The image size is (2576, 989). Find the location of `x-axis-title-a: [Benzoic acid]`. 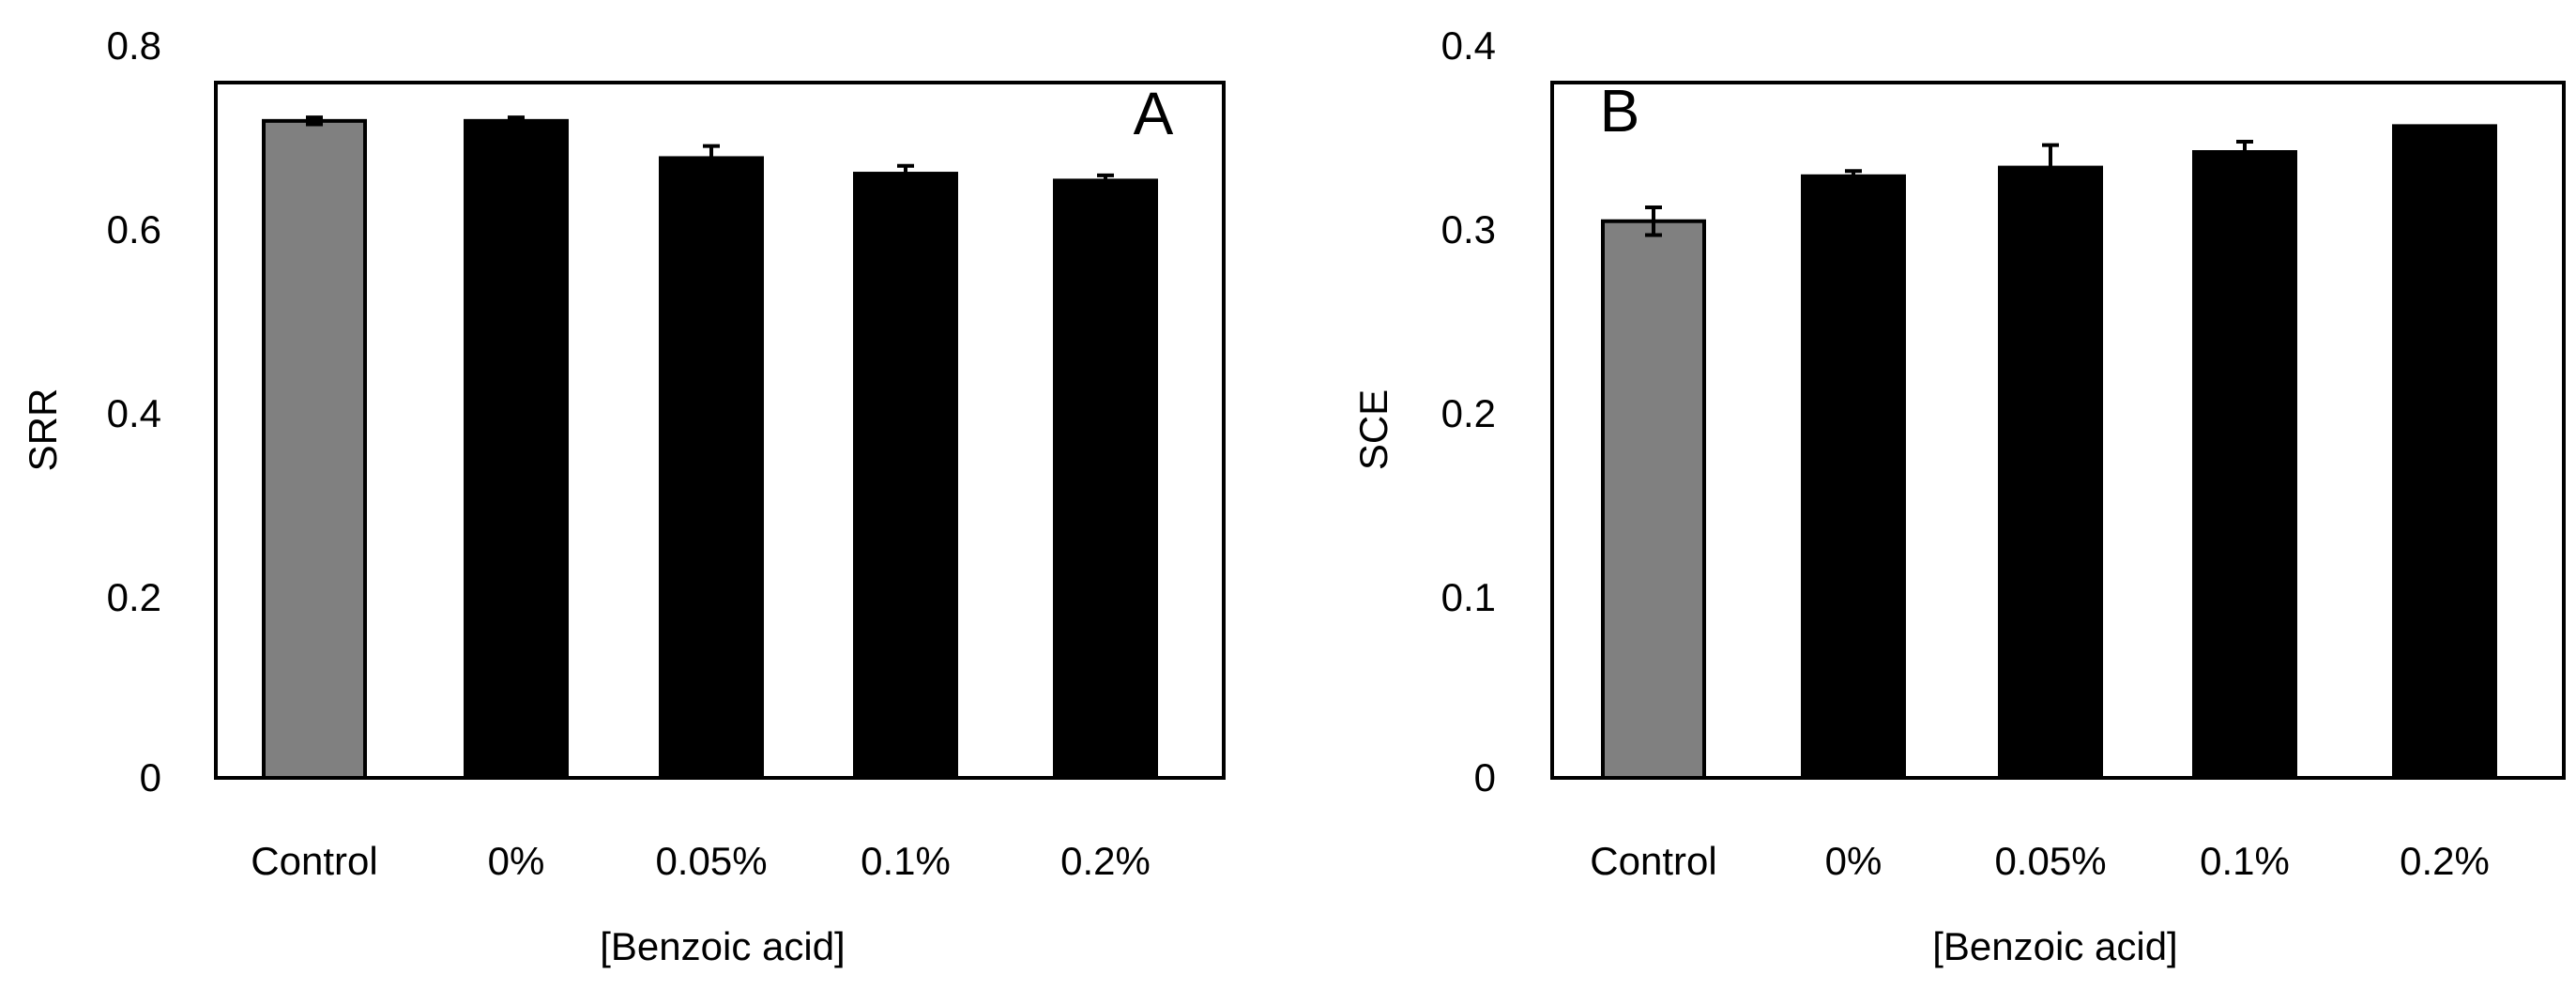

x-axis-title-a: [Benzoic acid] is located at coordinates (722, 946).